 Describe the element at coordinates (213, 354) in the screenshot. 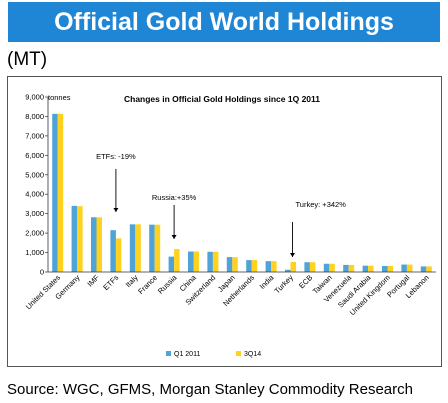

I see `chart-legend: Q1 2011 3Q14` at that location.